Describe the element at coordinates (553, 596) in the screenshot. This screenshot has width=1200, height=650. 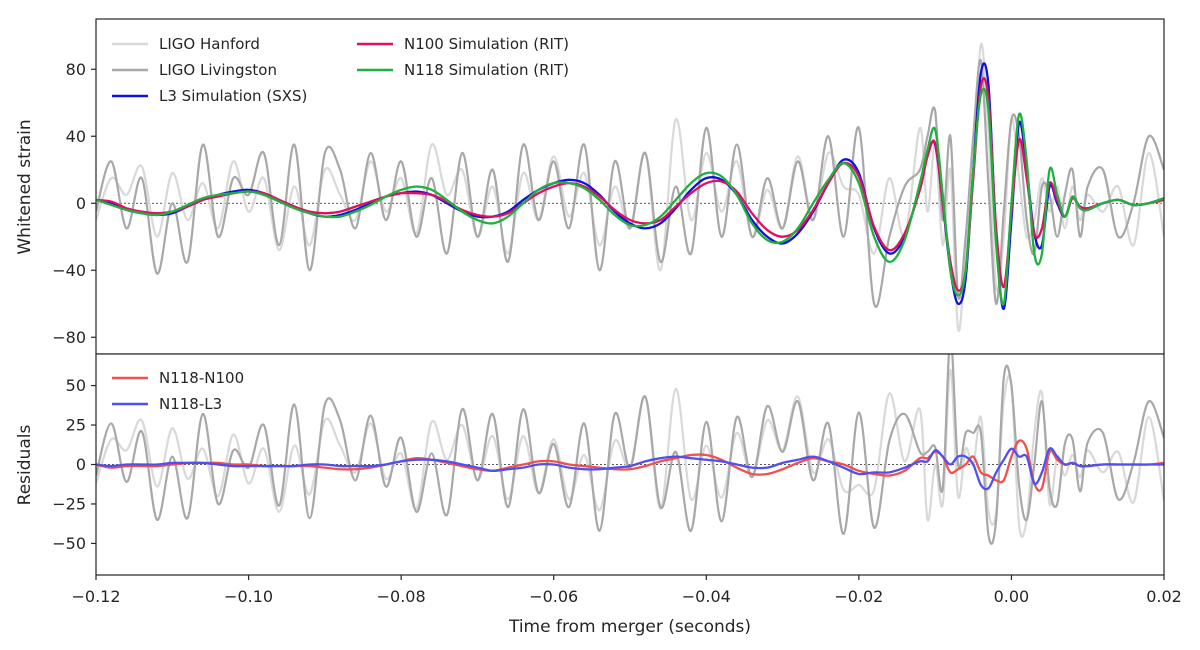
I see `x-tick-label: −0.06` at that location.